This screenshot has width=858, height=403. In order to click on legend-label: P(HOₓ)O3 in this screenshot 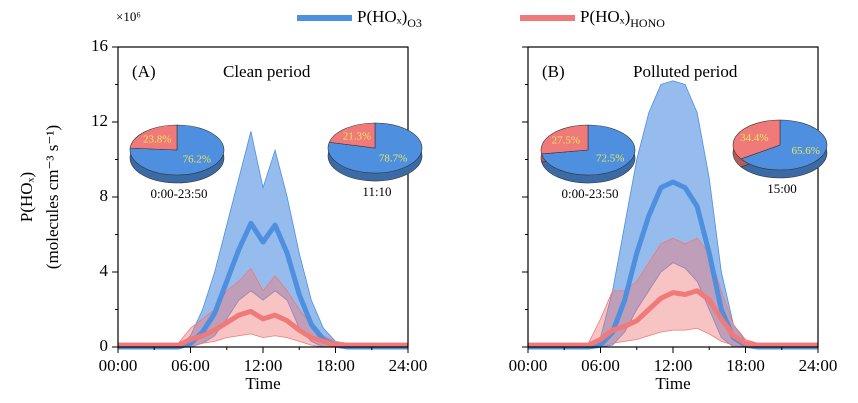, I will do `click(389, 18)`.